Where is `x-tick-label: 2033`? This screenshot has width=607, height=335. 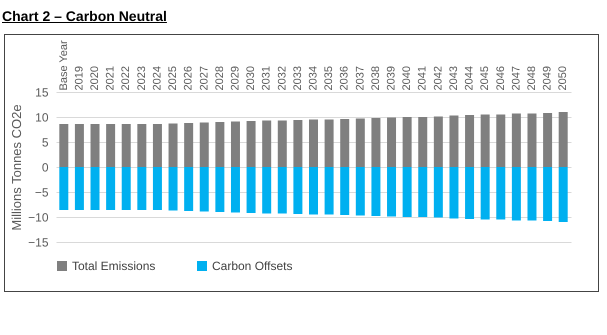 x-tick-label: 2033 is located at coordinates (298, 78).